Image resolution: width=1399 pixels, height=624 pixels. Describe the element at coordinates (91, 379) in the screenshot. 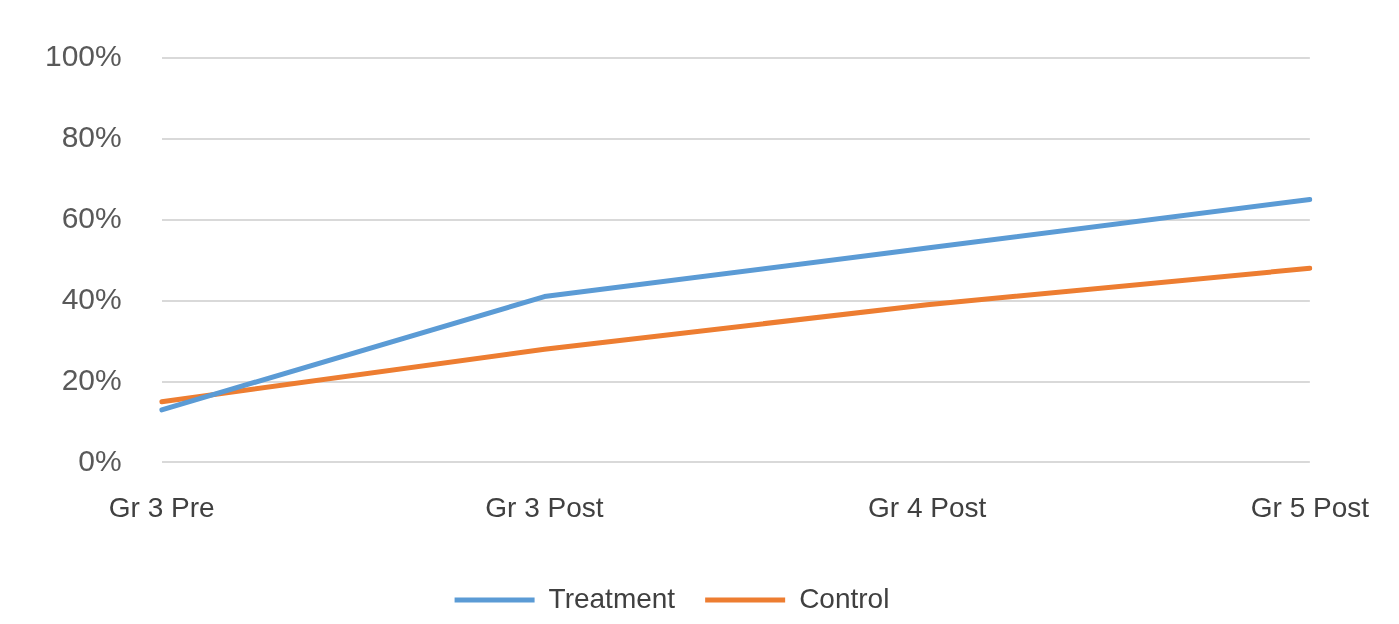

I see `y-tick-label: 20%` at that location.